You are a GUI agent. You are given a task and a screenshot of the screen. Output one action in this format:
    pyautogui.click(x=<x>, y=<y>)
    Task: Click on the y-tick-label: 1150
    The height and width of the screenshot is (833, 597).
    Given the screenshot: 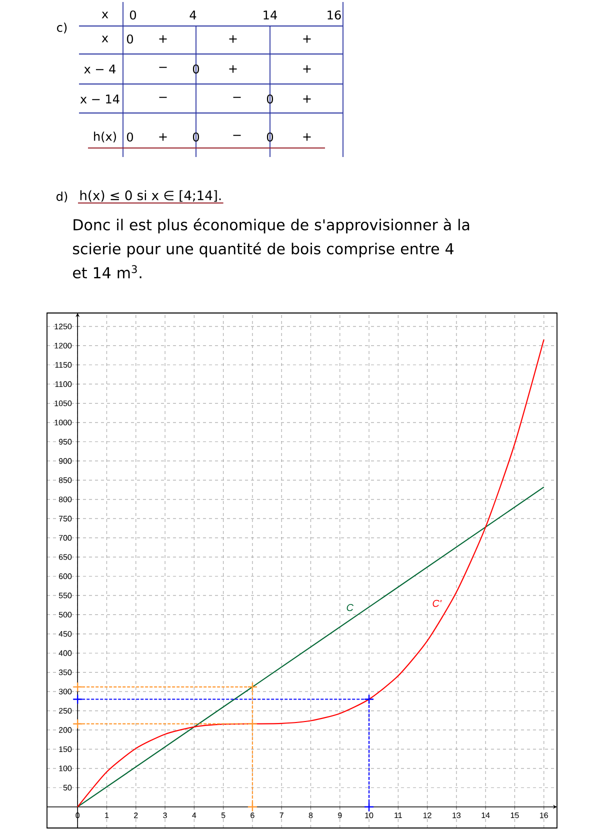 What is the action you would take?
    pyautogui.click(x=63, y=365)
    